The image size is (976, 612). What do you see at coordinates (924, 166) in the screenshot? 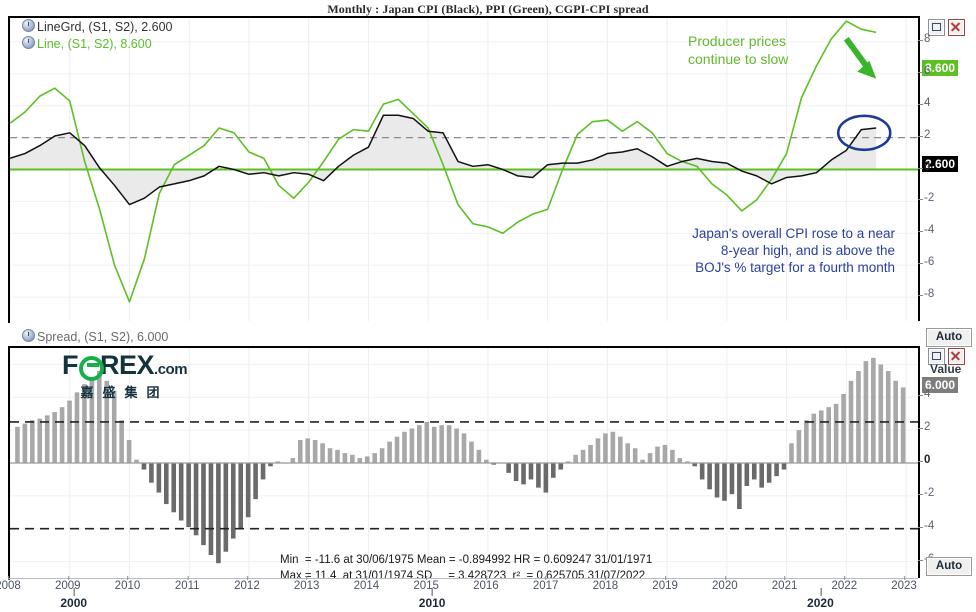
I see `price-axis-tick: 0` at bounding box center [924, 166].